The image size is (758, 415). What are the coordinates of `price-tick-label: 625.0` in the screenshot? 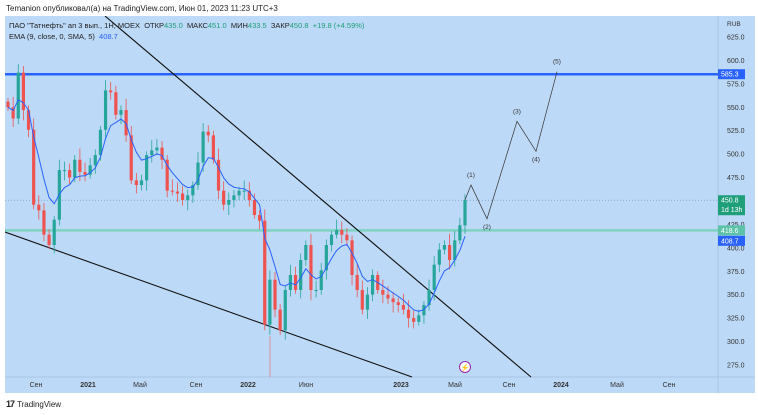 It's located at (736, 38).